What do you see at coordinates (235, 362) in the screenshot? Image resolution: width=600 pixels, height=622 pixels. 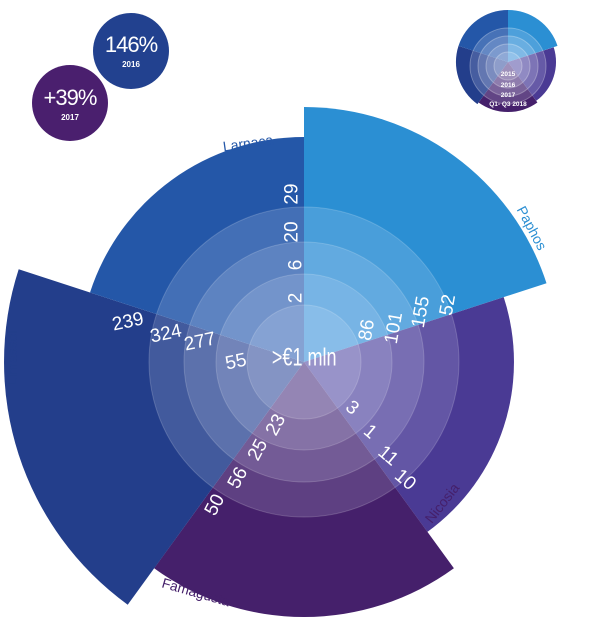 I see `value-limassol-0: 55` at bounding box center [235, 362].